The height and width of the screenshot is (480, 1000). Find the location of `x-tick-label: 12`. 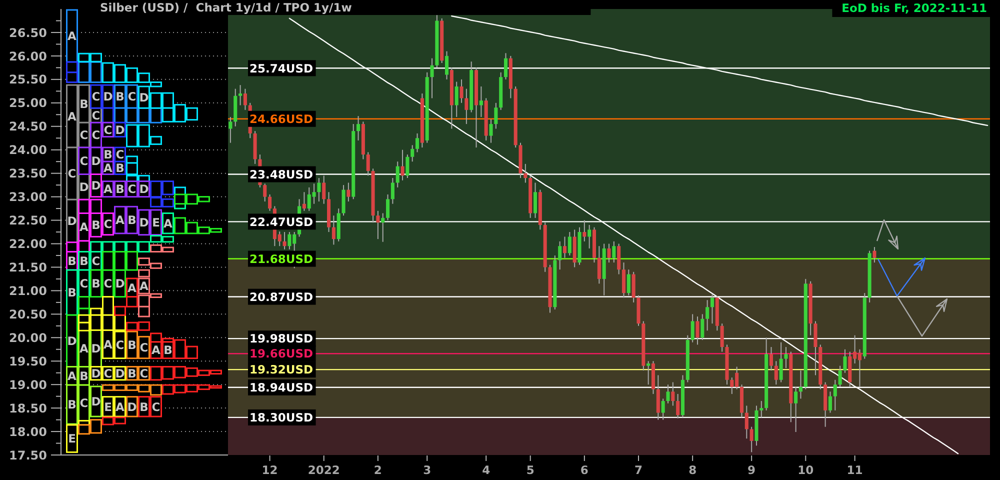

x-tick-label: 12 is located at coordinates (270, 470).